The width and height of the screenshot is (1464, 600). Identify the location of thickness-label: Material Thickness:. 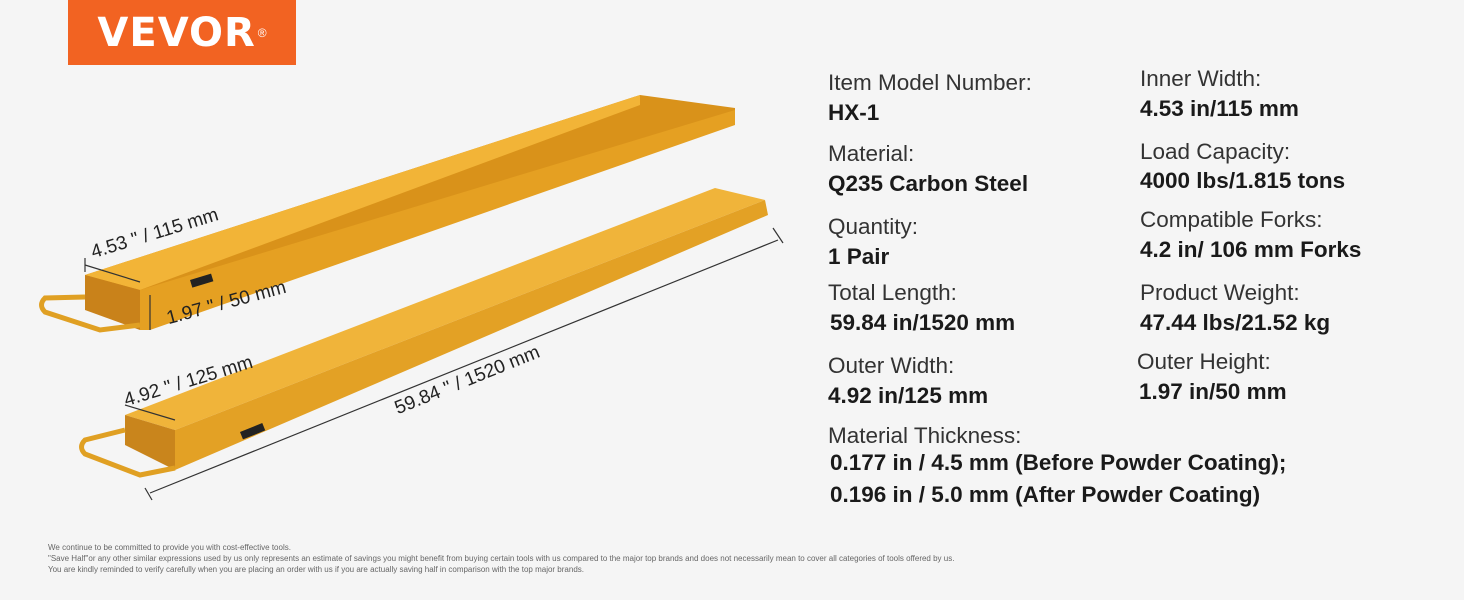
(925, 435).